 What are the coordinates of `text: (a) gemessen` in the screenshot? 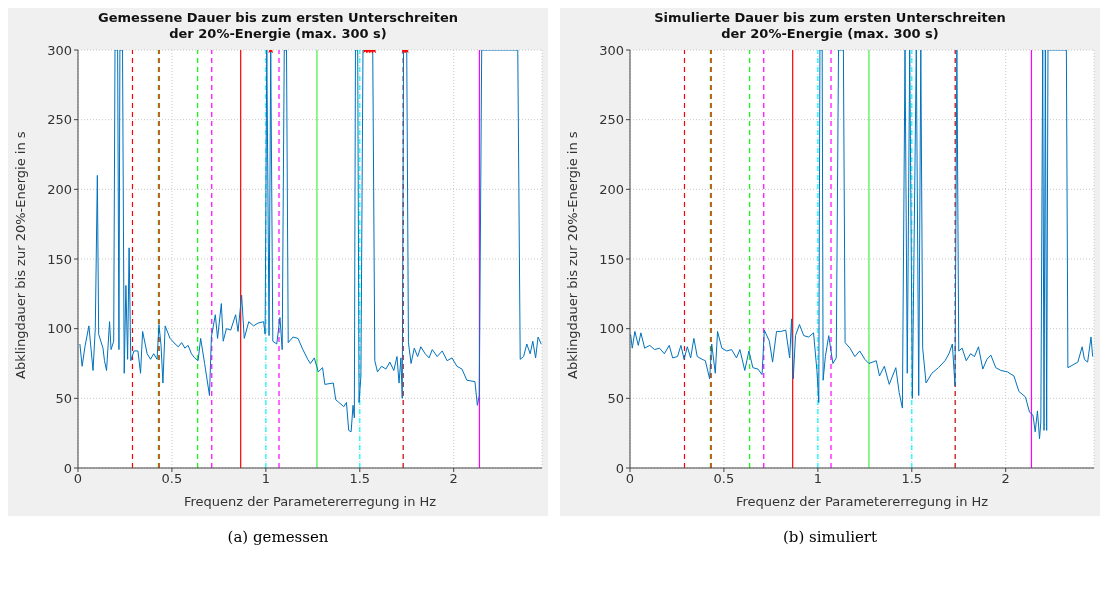 It's located at (278, 537).